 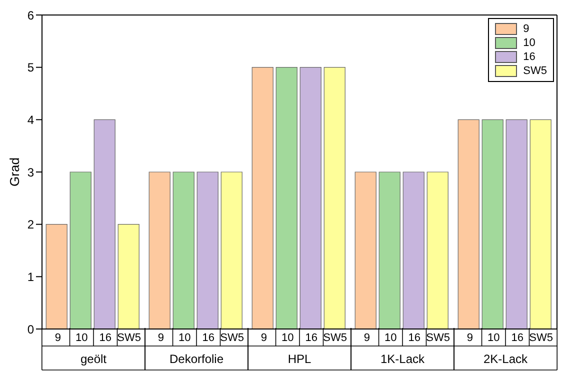 I want to click on y-tick-label: 0, so click(x=30, y=329).